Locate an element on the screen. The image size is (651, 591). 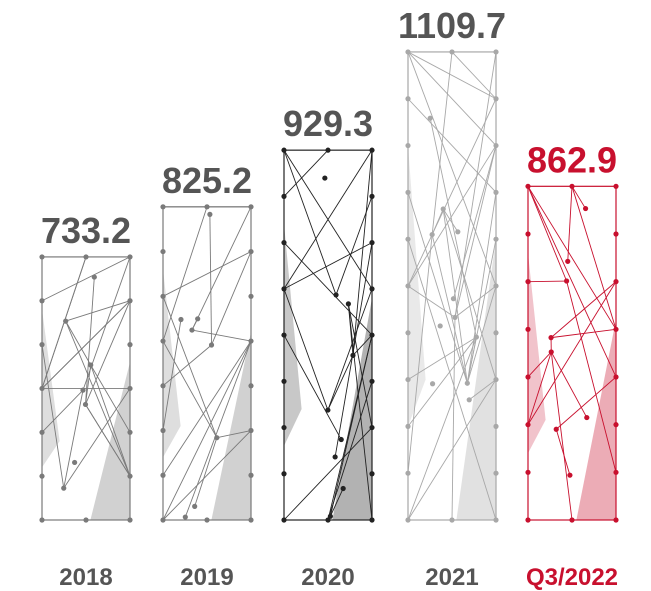
value-label: 929.3 is located at coordinates (328, 123).